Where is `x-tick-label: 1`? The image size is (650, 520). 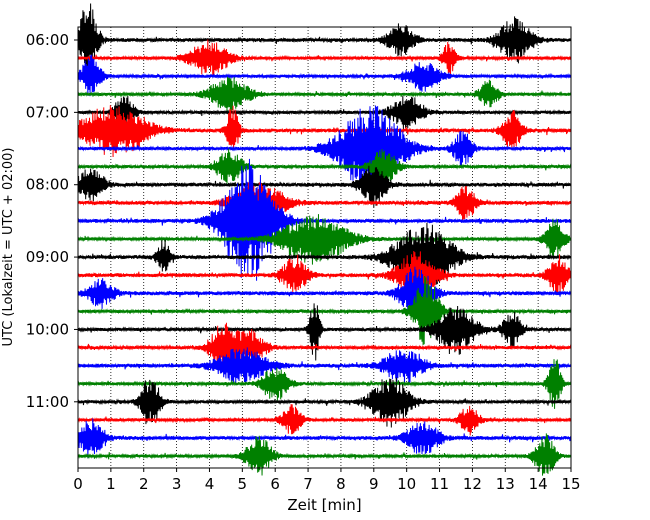 x-tick-label: 1 is located at coordinates (111, 484).